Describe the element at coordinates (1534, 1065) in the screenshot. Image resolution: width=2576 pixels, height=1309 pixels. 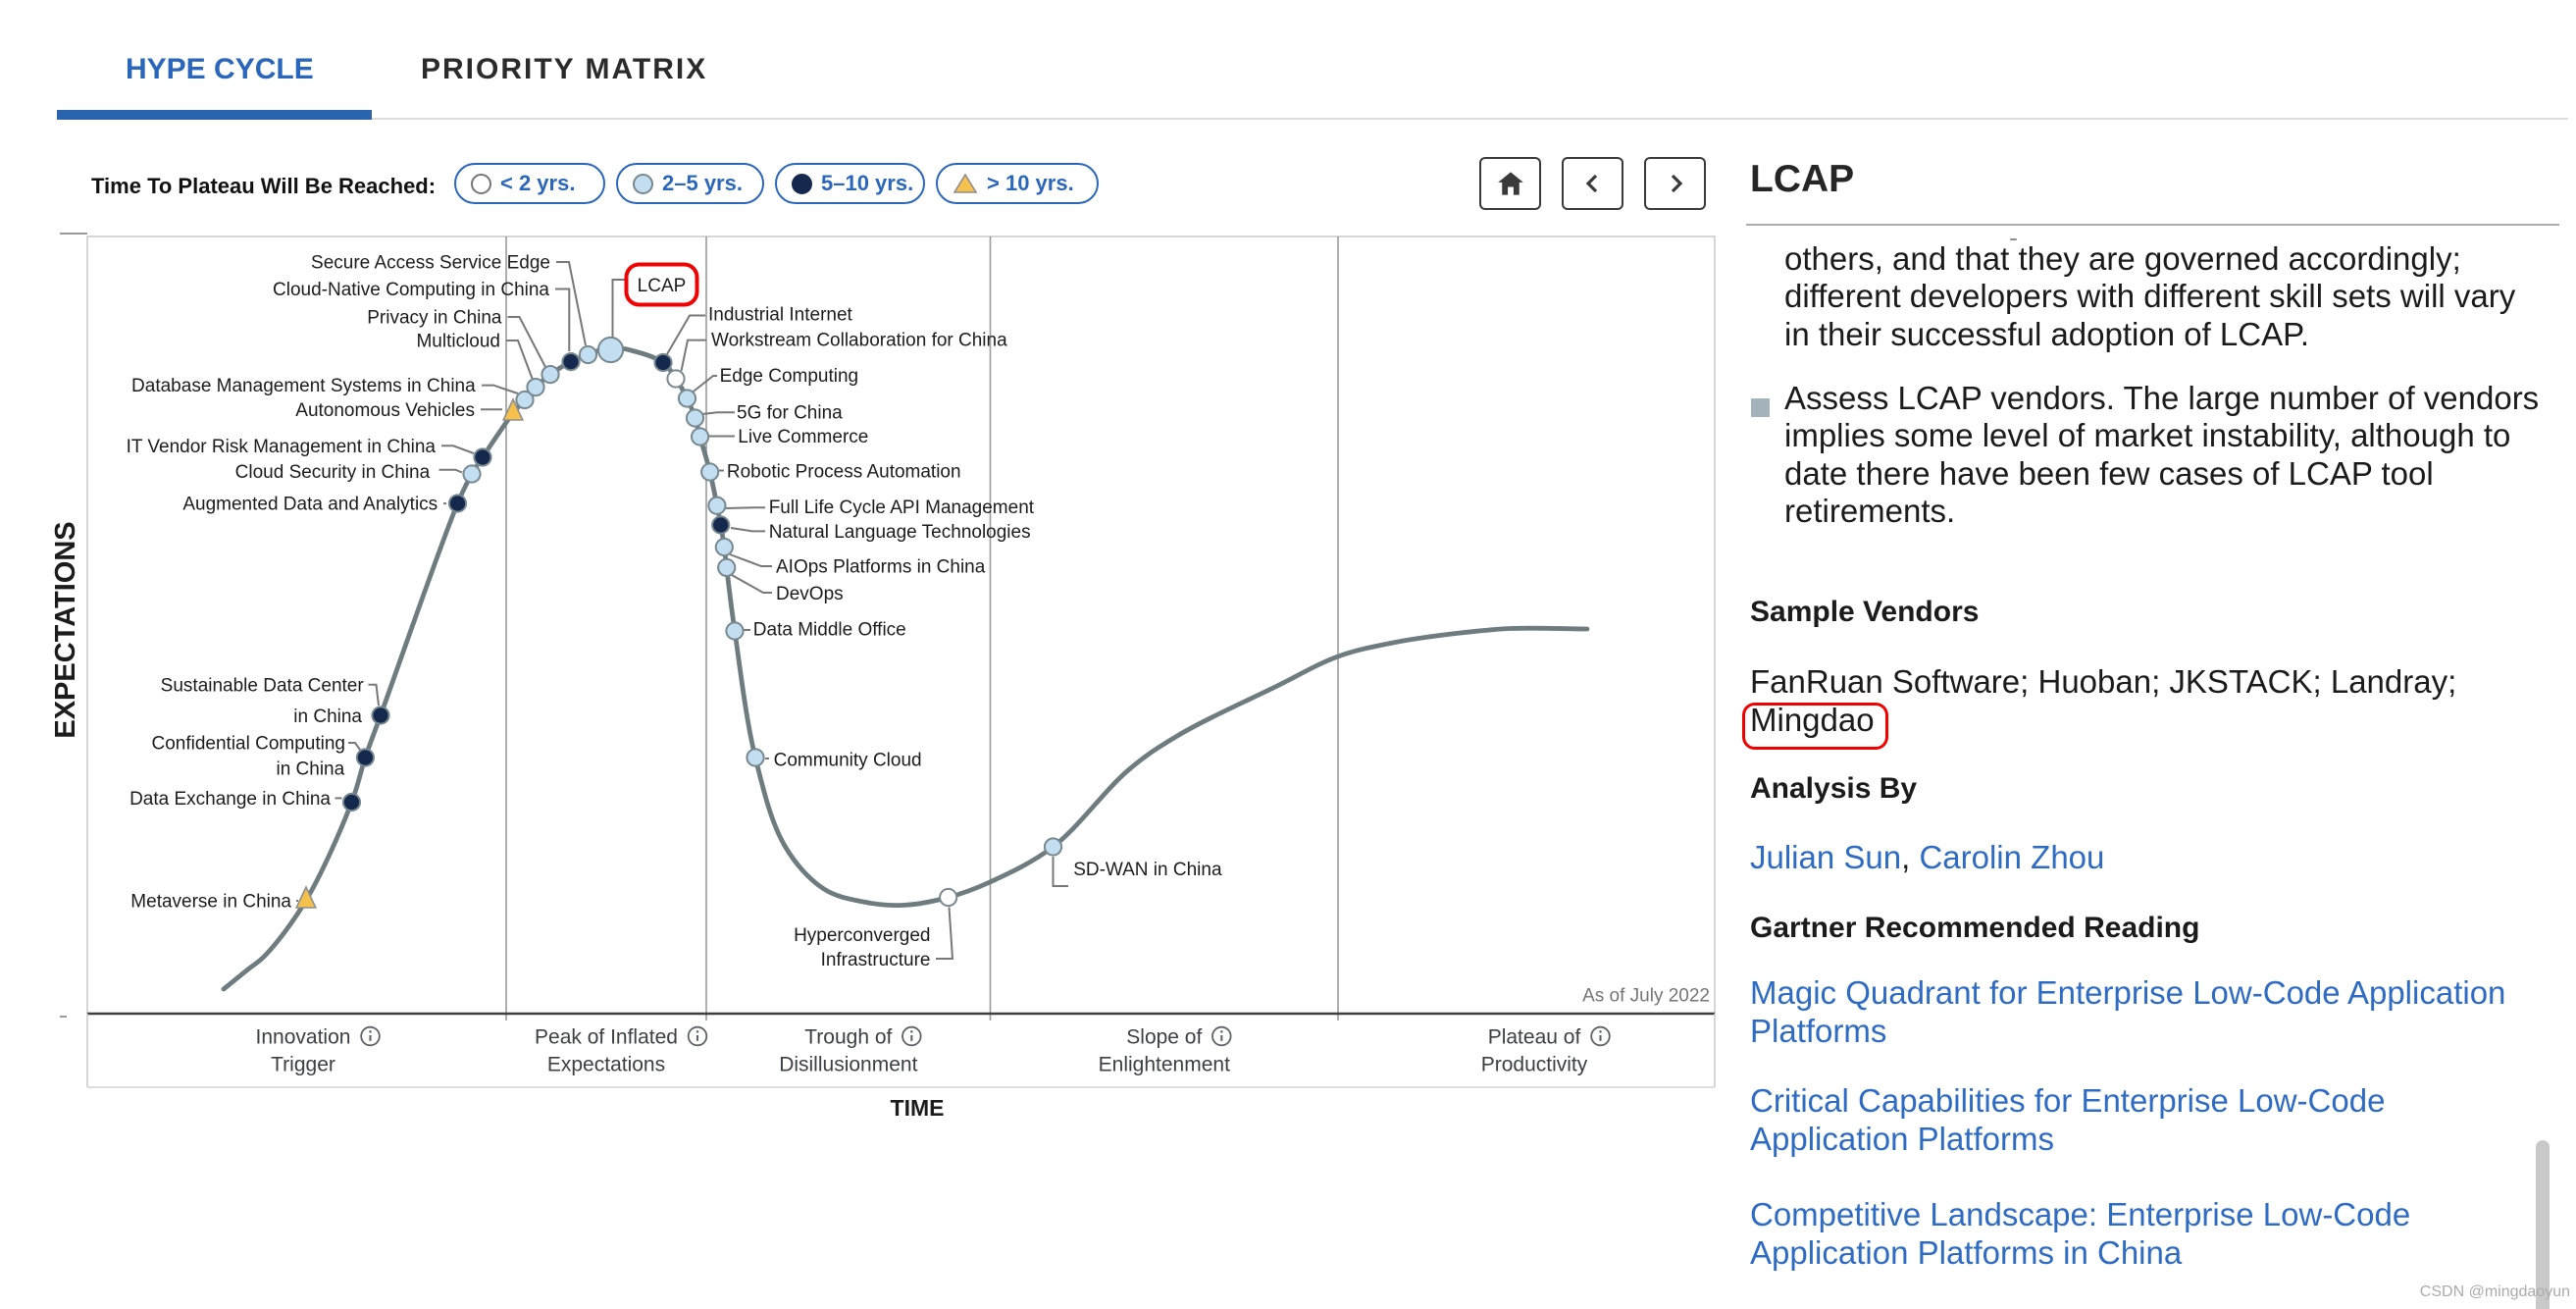
I see `svg-text: Productivity` at that location.